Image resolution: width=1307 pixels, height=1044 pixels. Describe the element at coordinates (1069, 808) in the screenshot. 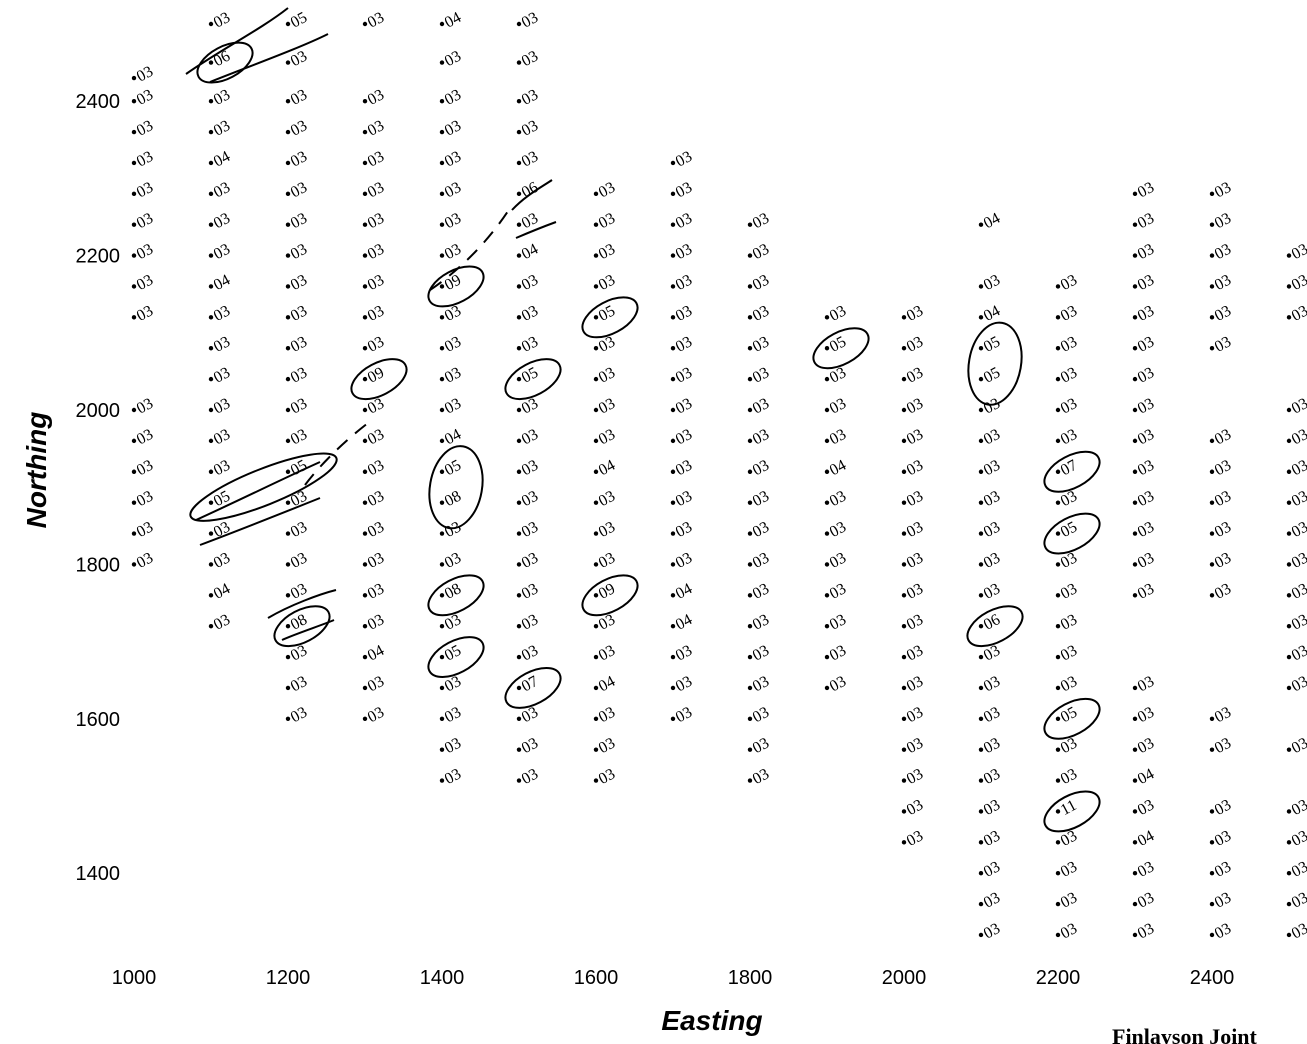

I see `data-label: 11` at that location.